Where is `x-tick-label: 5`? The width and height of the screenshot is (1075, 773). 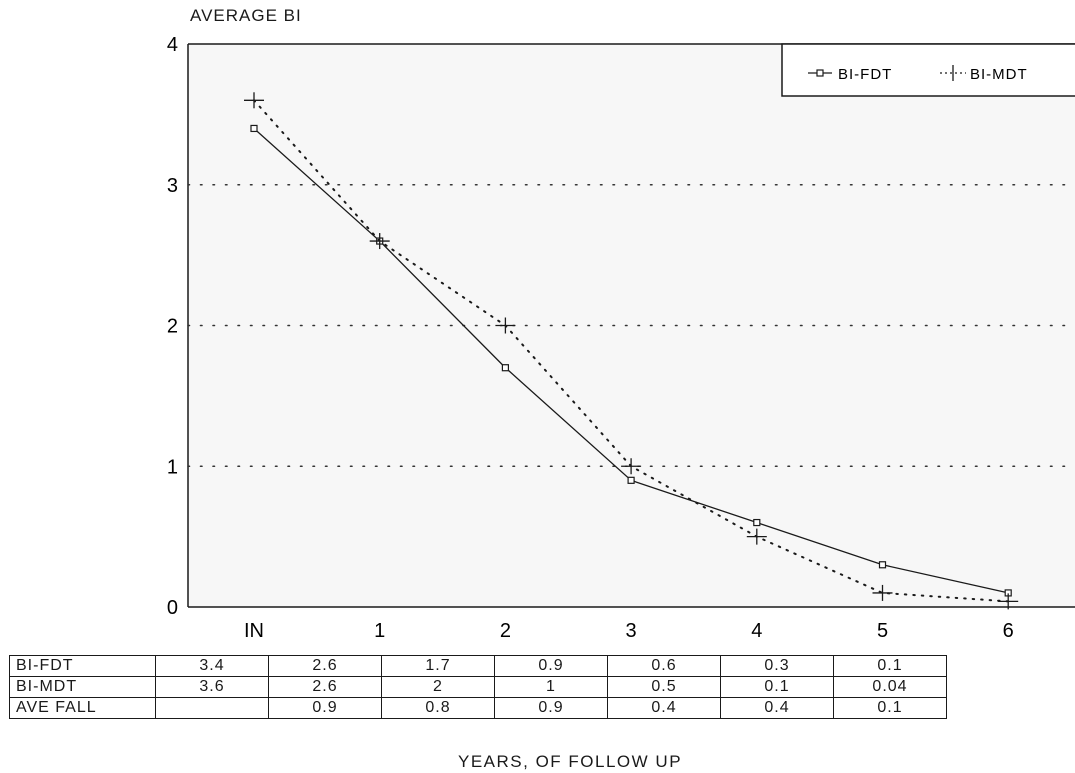
x-tick-label: 5 is located at coordinates (882, 631).